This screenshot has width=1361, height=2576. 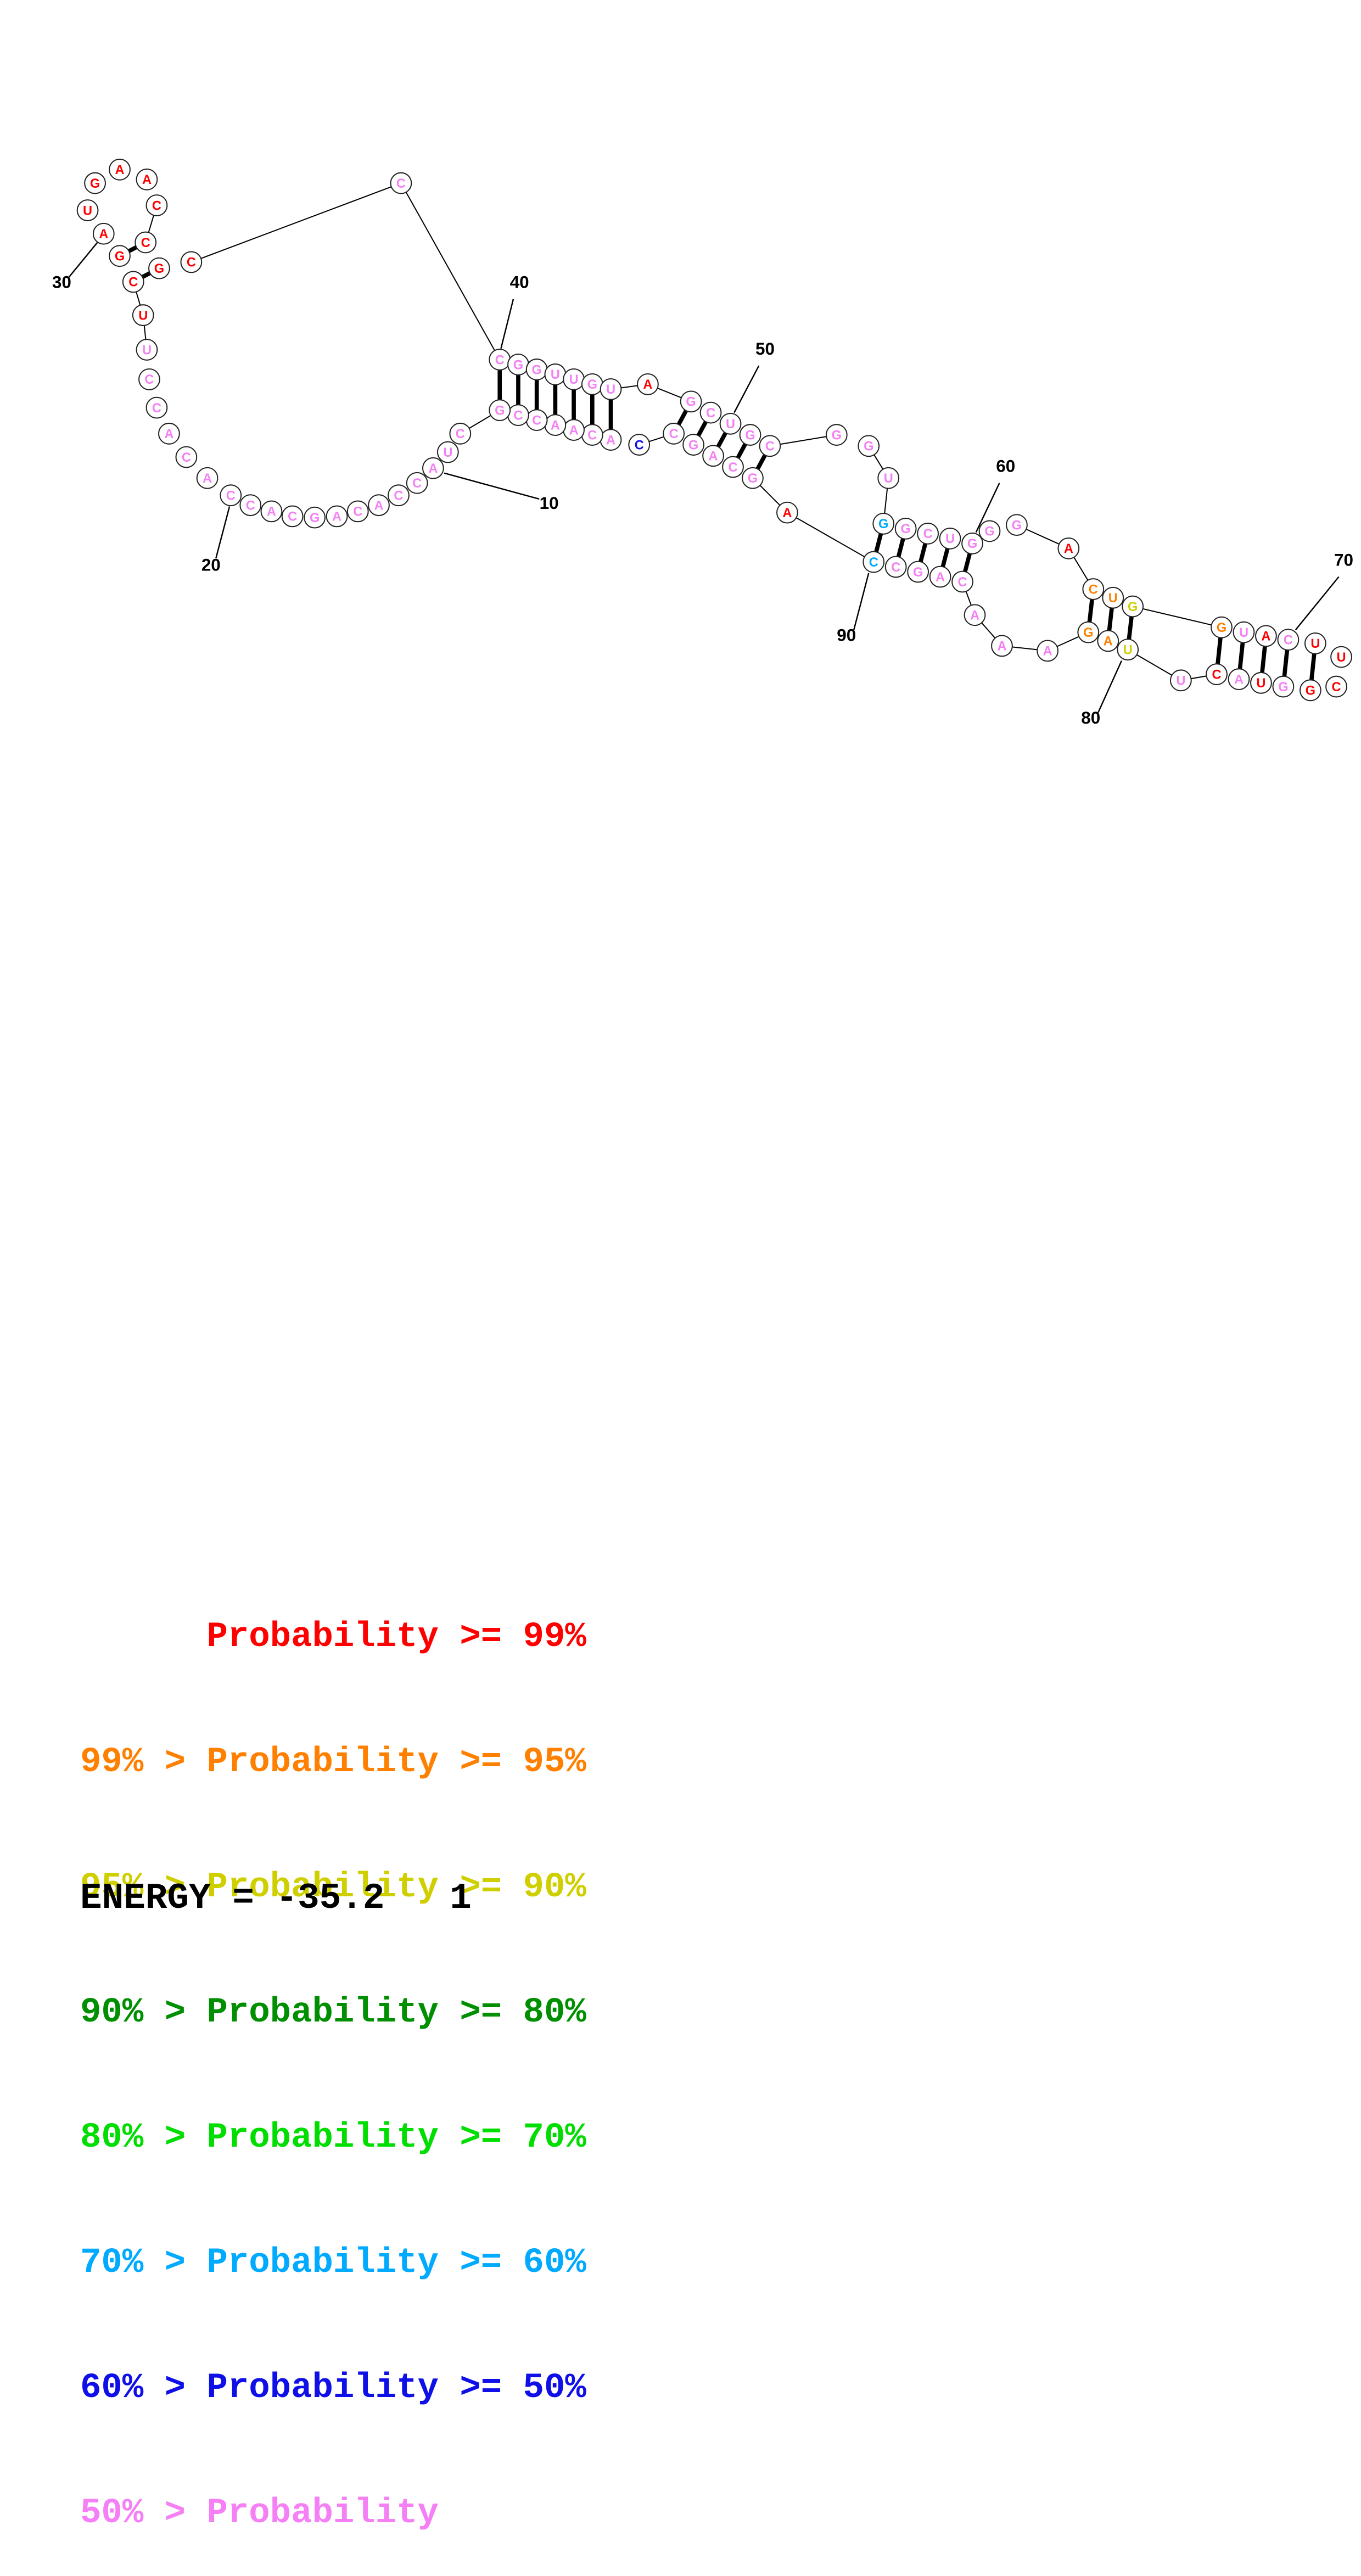 What do you see at coordinates (333, 2388) in the screenshot?
I see `legend-line: 60% > Probability >= 50%` at bounding box center [333, 2388].